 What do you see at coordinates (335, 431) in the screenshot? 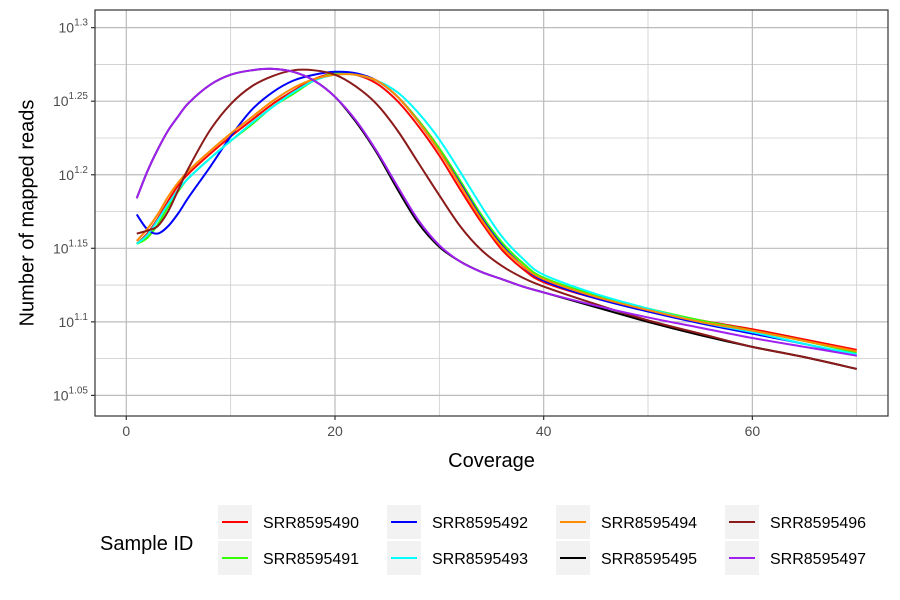
I see `x-tick-label: 20` at bounding box center [335, 431].